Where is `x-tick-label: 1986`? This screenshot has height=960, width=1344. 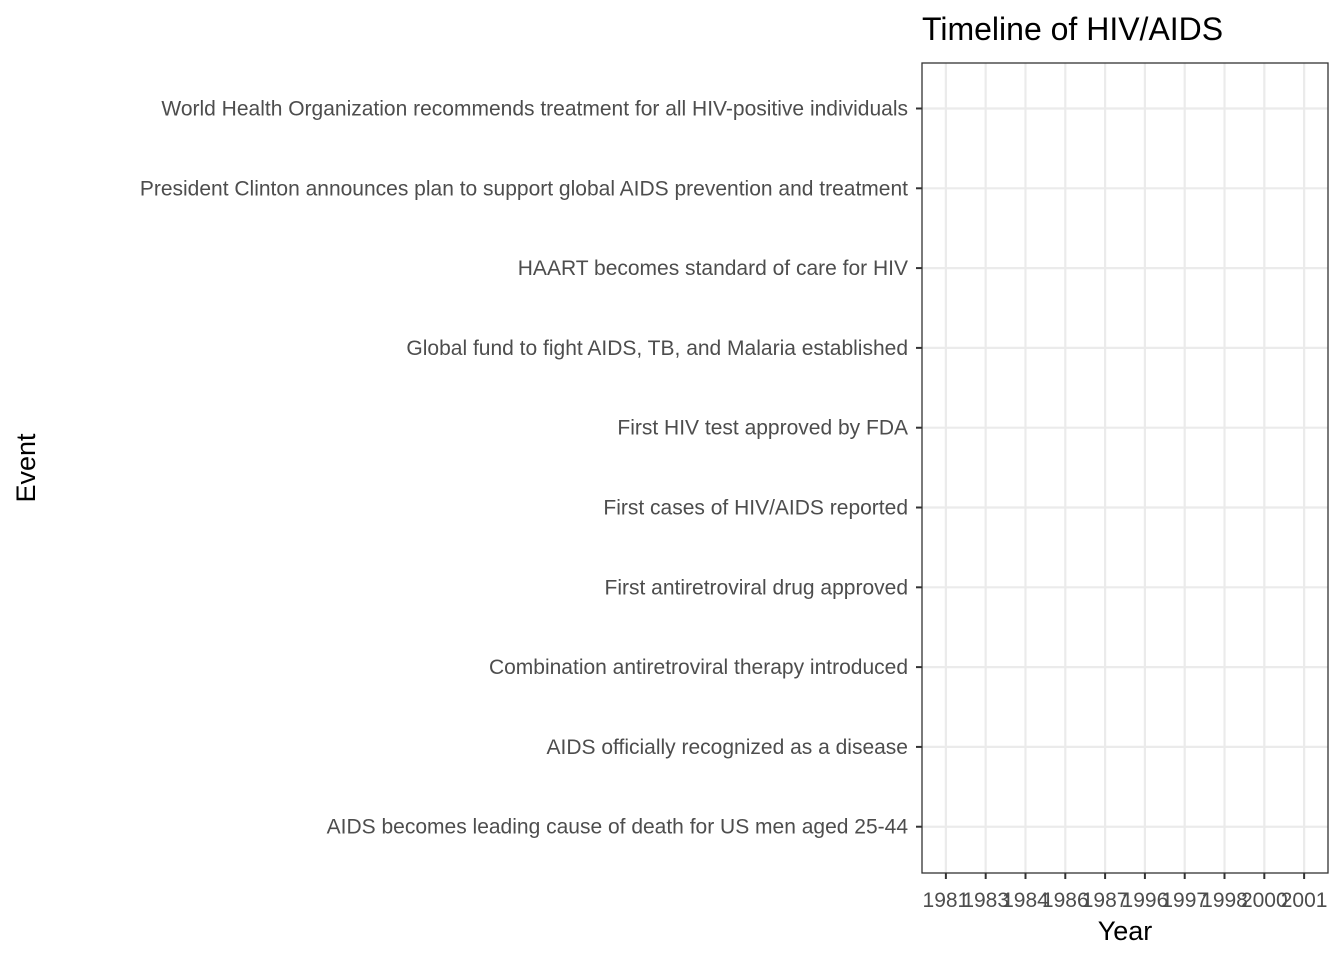 x-tick-label: 1986 is located at coordinates (1065, 900).